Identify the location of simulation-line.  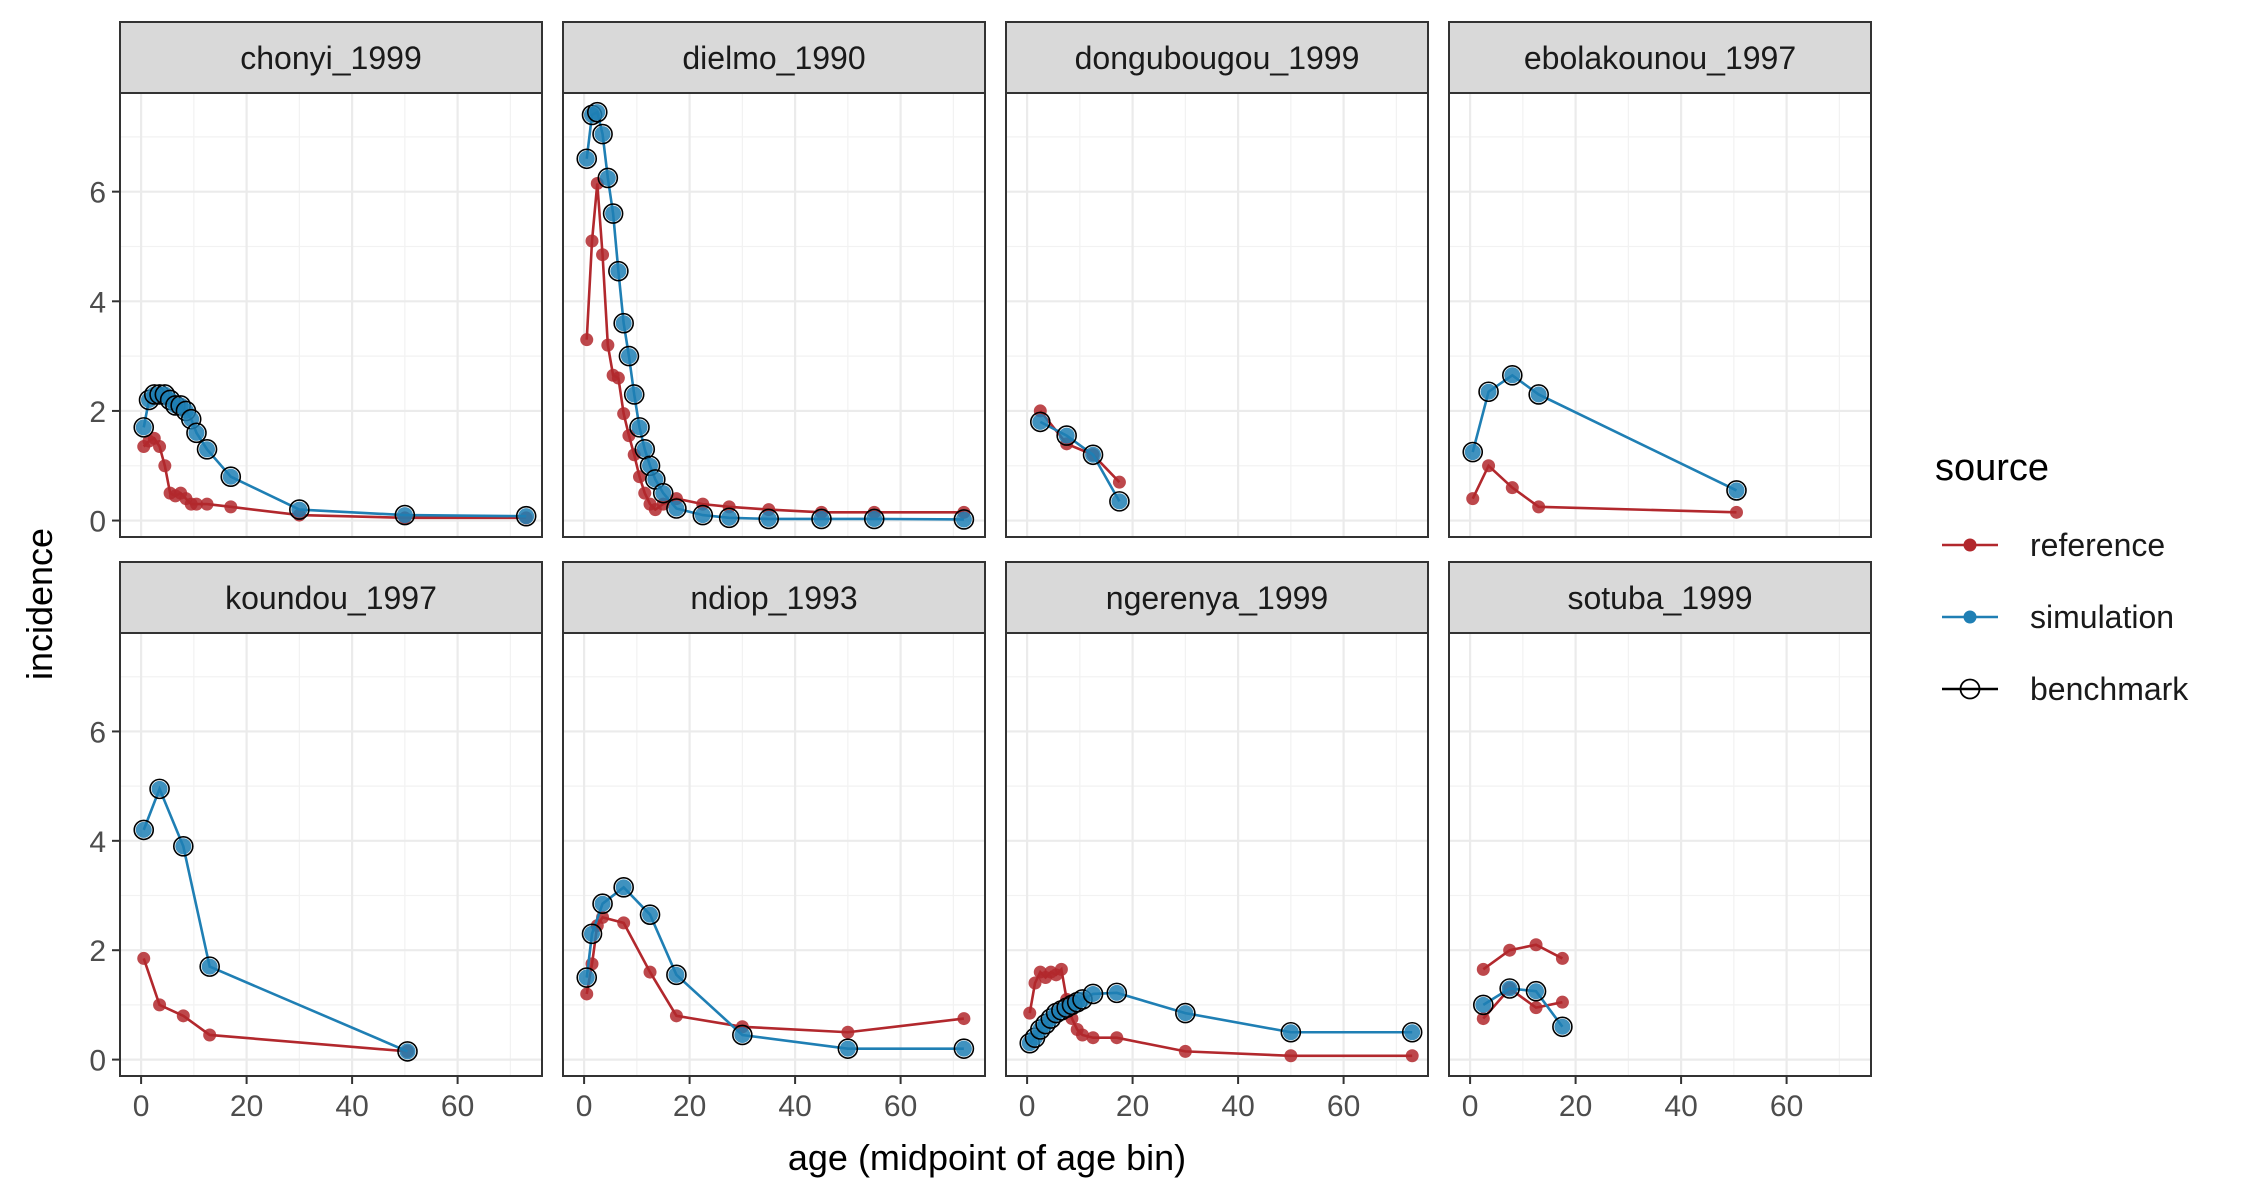
(1523, 1007).